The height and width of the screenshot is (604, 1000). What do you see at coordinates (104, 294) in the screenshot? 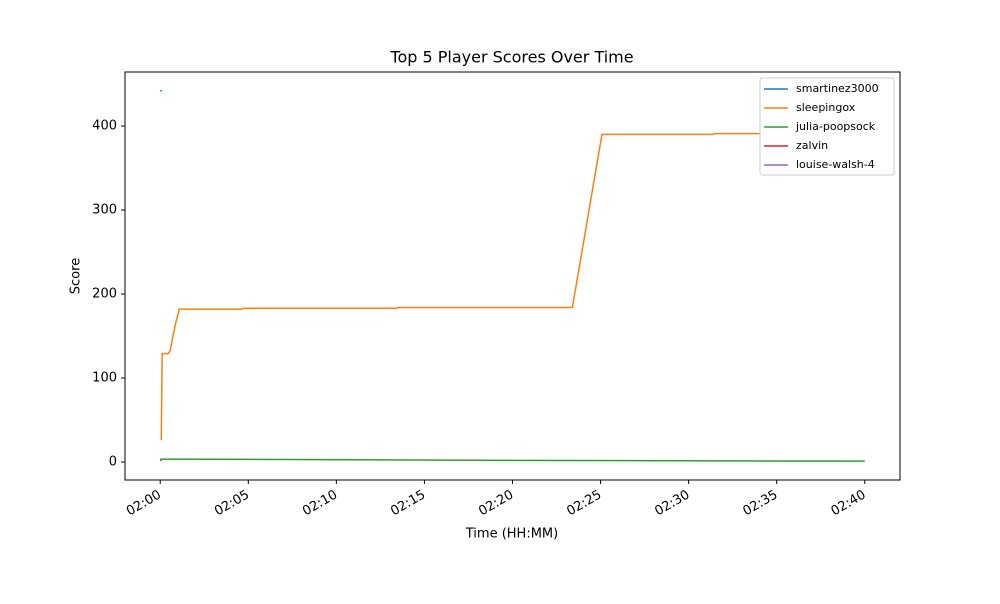
I see `y-tick-label: 200` at bounding box center [104, 294].